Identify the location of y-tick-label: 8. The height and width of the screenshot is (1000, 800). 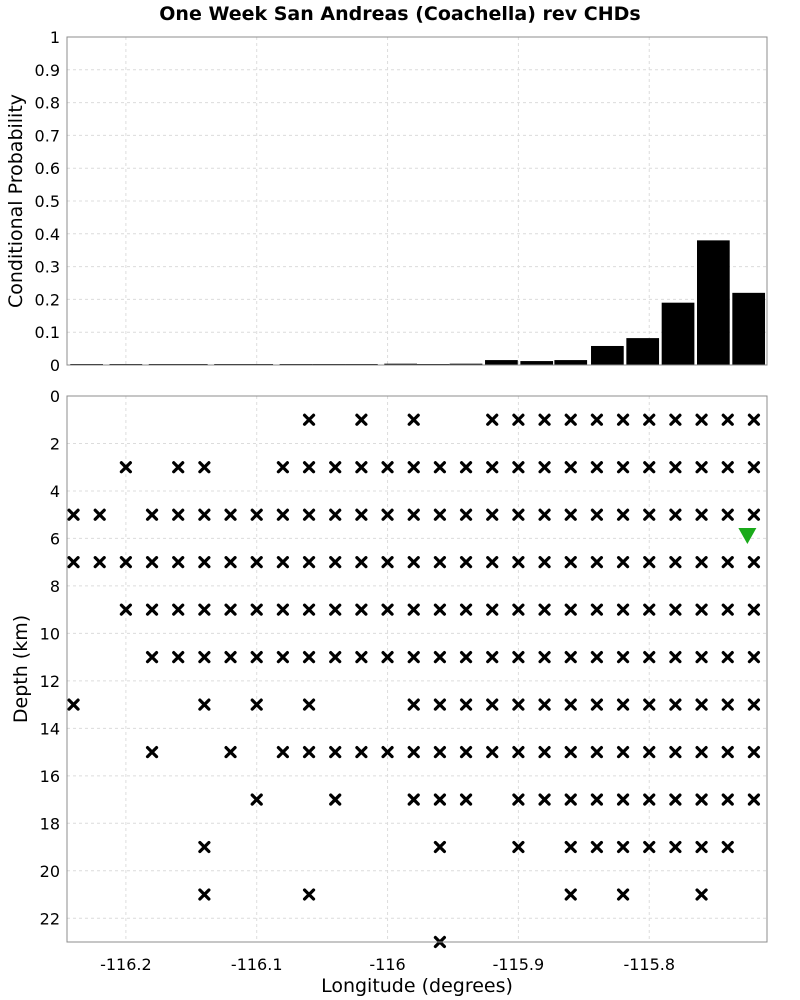
(55, 586).